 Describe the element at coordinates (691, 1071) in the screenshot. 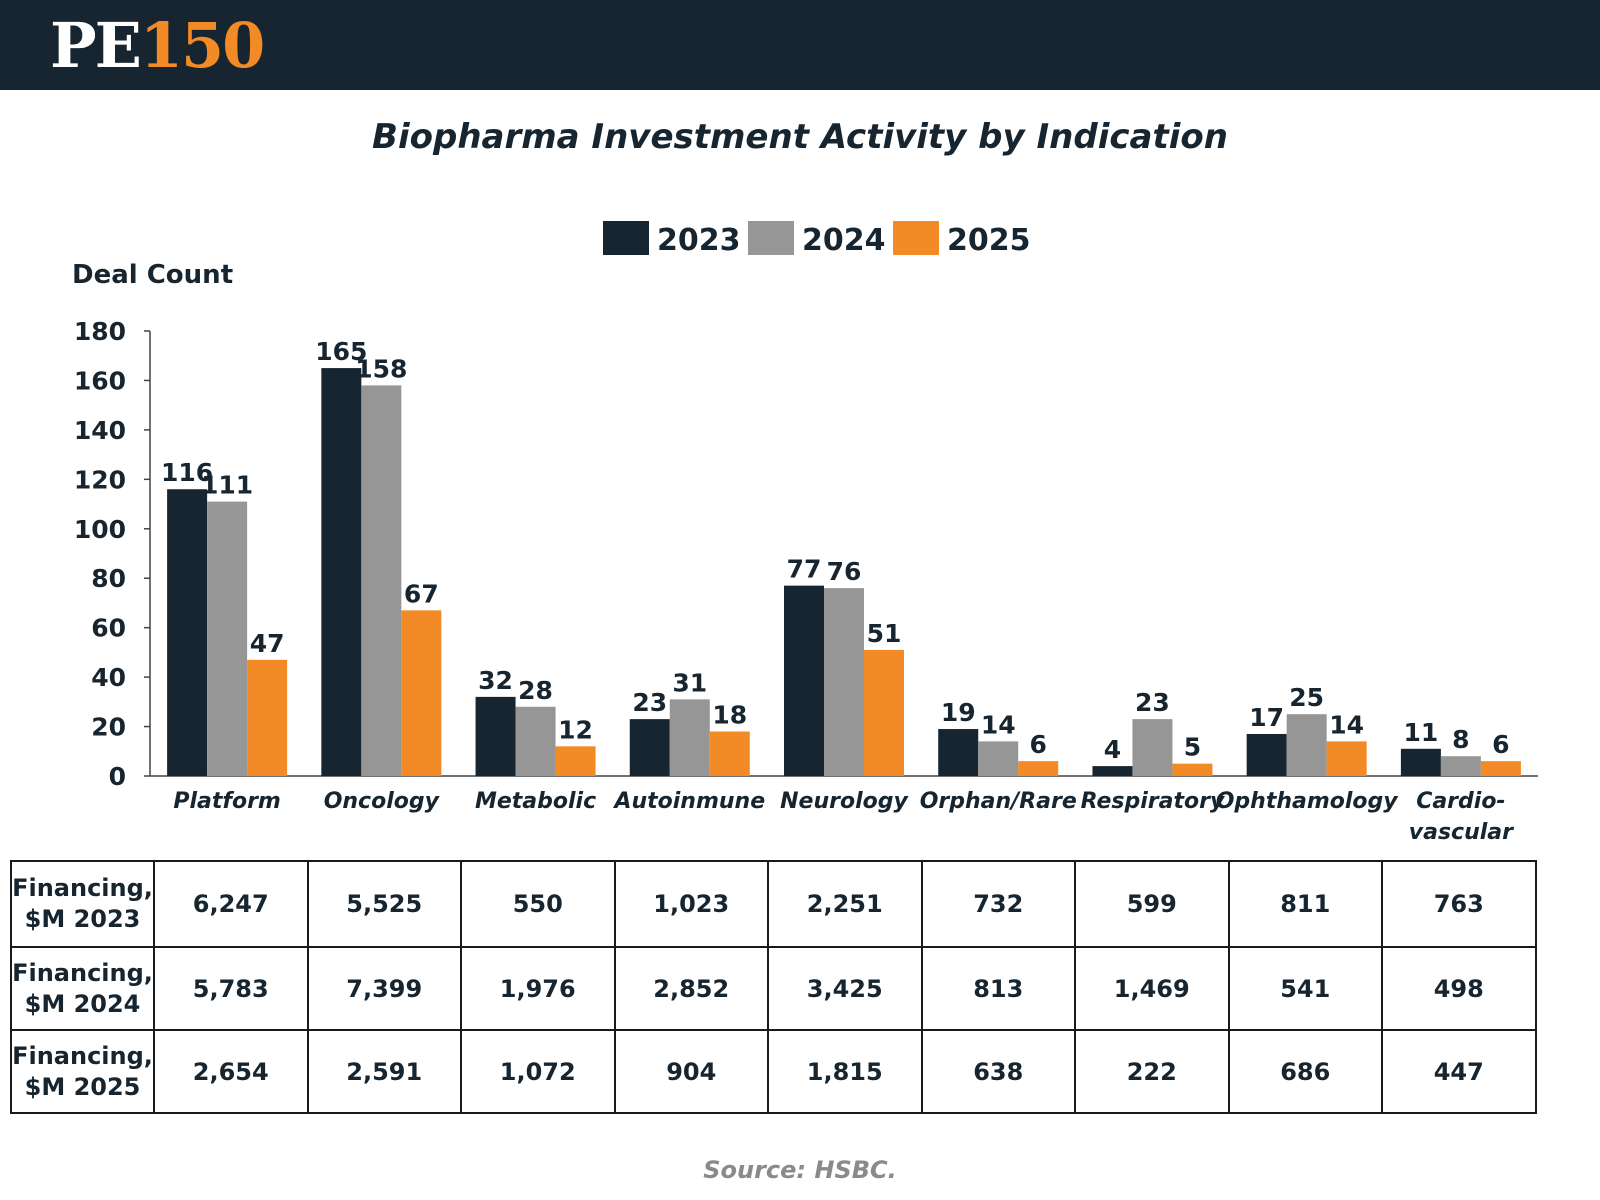

I see `table-cell: 904` at that location.